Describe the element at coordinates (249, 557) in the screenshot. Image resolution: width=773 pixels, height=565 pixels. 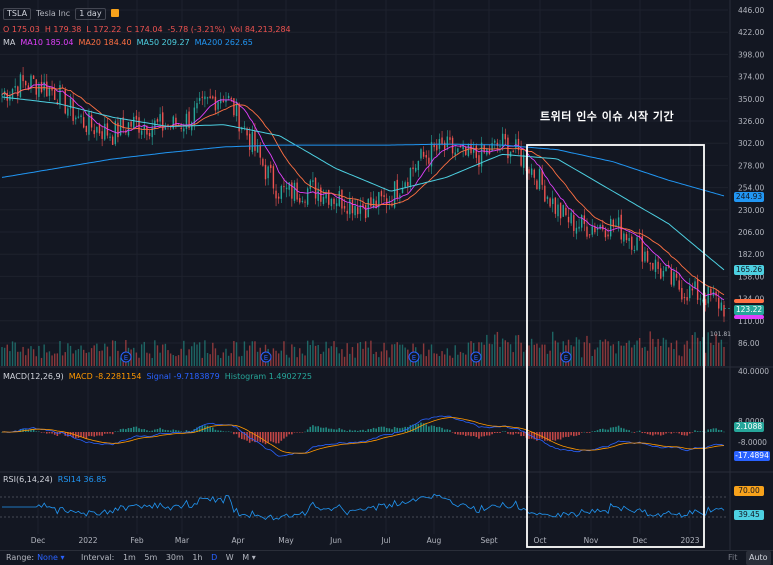
I see `interval-m: M ▾` at that location.